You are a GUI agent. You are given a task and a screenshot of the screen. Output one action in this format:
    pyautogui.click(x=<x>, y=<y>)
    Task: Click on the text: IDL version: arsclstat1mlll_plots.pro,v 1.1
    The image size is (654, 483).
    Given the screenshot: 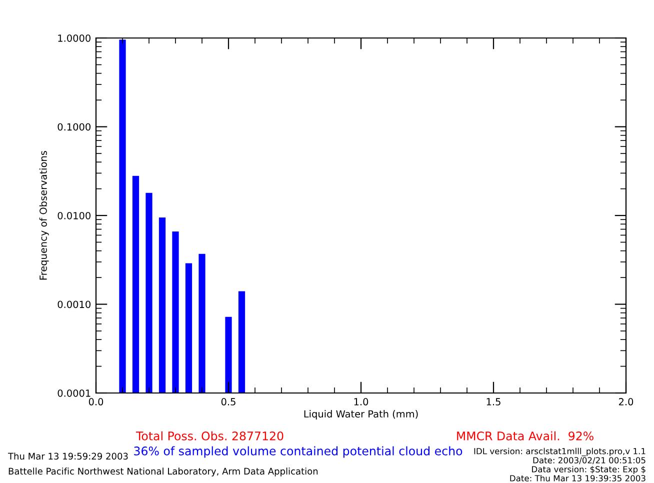 What is the action you would take?
    pyautogui.click(x=560, y=452)
    